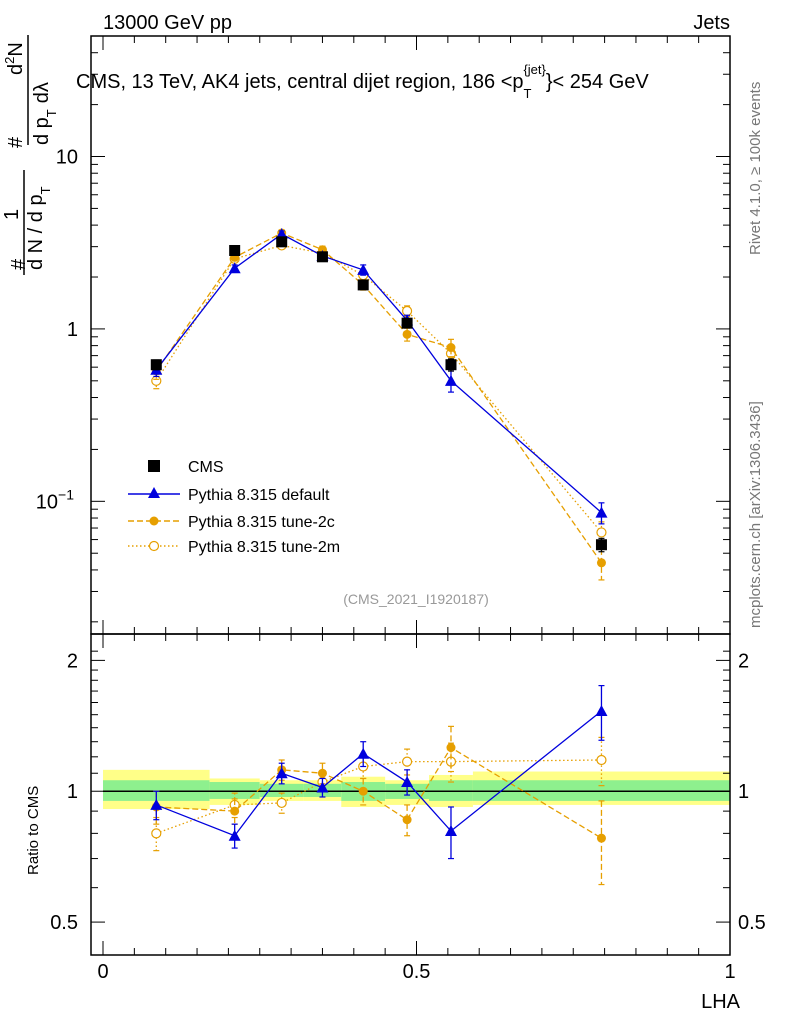 This screenshot has width=786, height=1024. Describe the element at coordinates (47, 502) in the screenshot. I see `main-ytick-base-0: 10` at that location.